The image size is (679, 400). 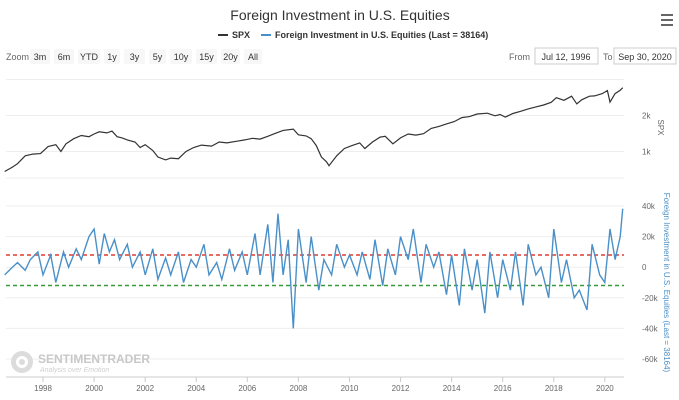 What do you see at coordinates (43, 388) in the screenshot?
I see `x-tick-label: 1998` at bounding box center [43, 388].